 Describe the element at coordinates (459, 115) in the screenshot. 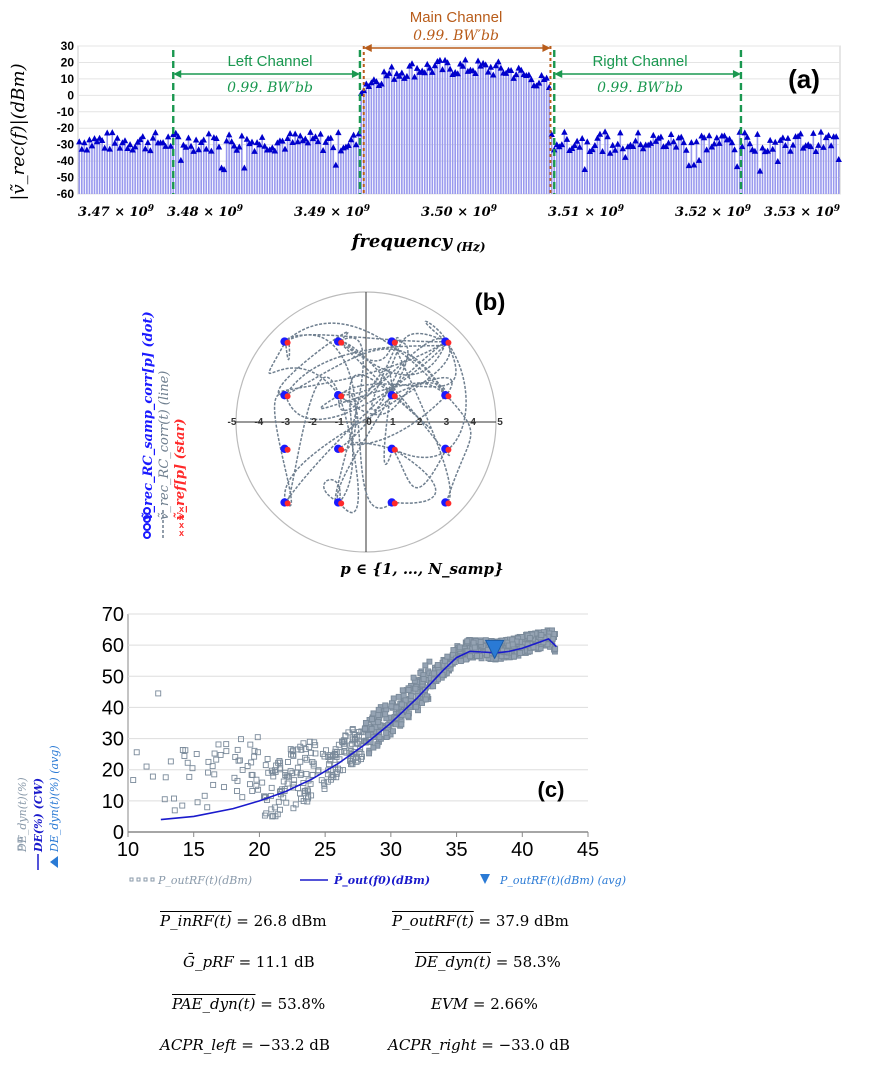

I see `spectrum-markers` at that location.